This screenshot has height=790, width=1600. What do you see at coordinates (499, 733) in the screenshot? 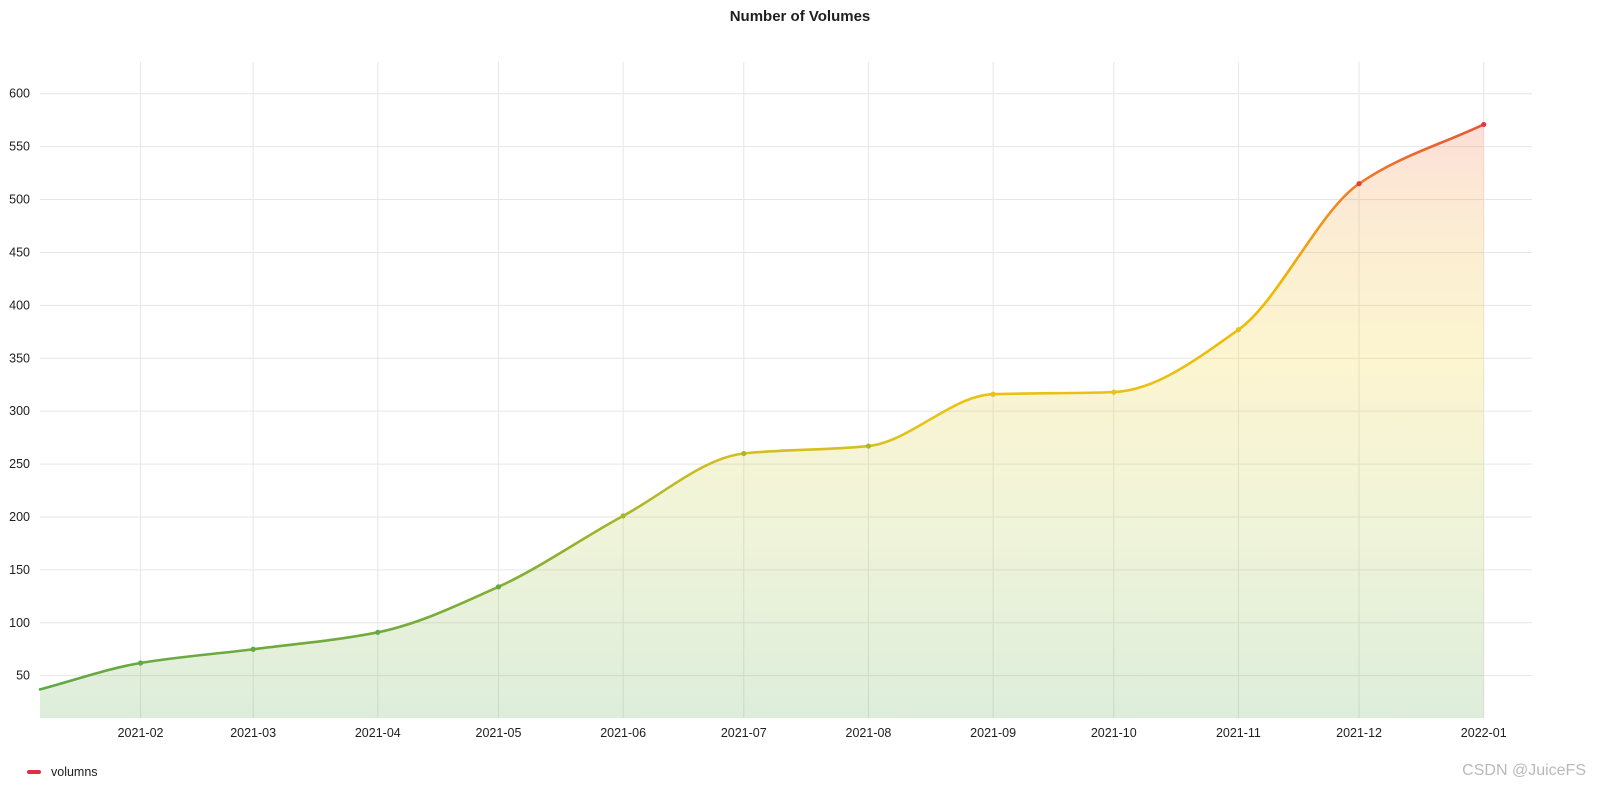
I see `x-tick-label: 2021-05` at bounding box center [499, 733].